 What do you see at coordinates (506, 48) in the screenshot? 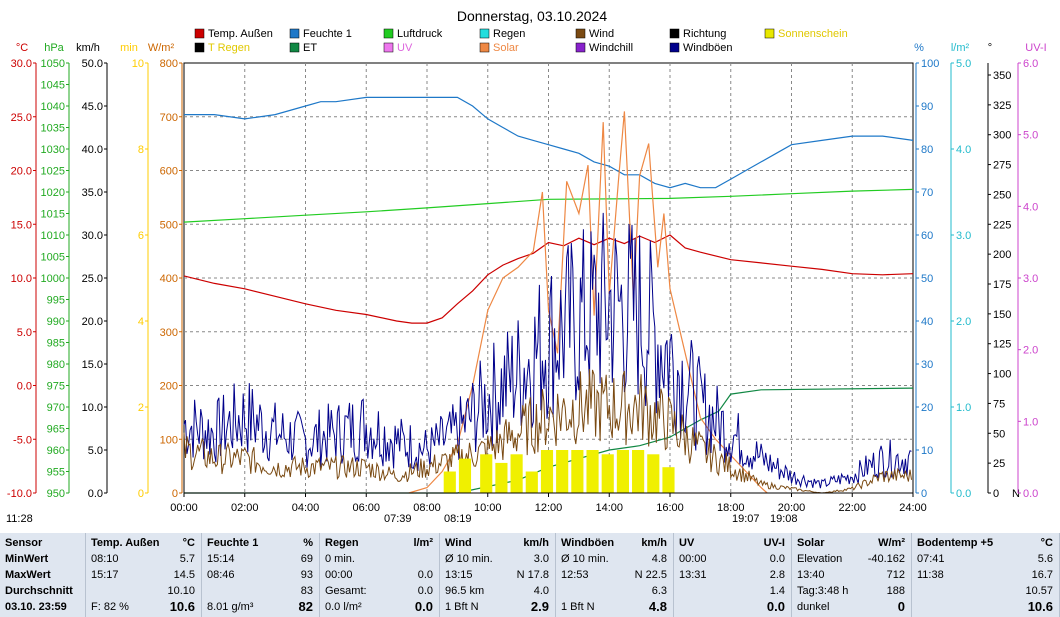
I see `legend-label: Solar` at bounding box center [506, 48].